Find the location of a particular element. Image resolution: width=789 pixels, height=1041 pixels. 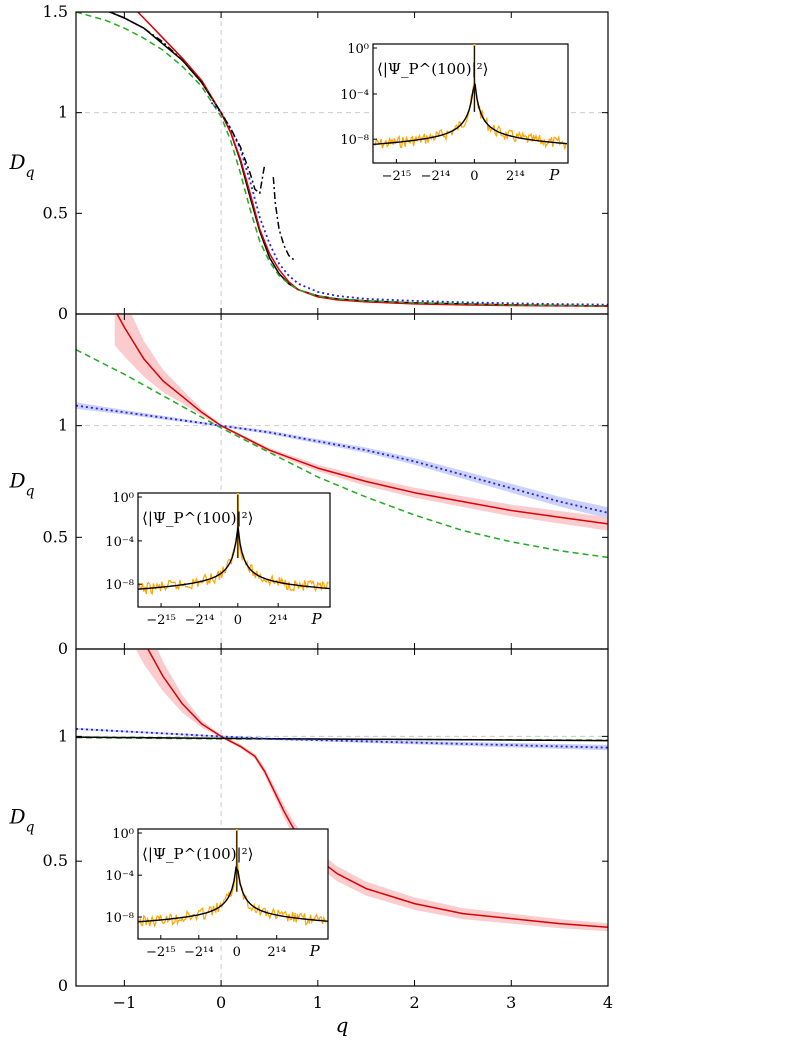

x-tick-label: 4 is located at coordinates (608, 1002).